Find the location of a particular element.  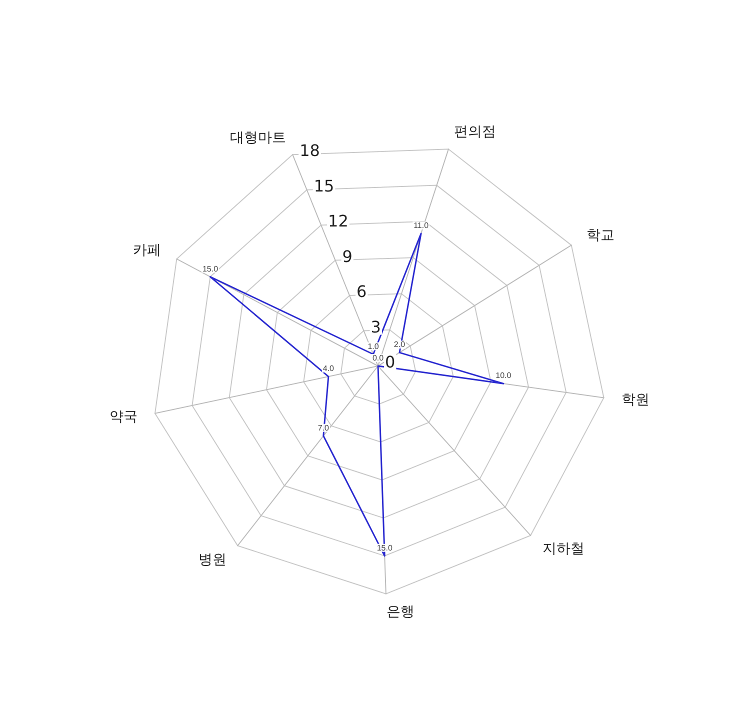

y-tick-label: 18 is located at coordinates (310, 150).